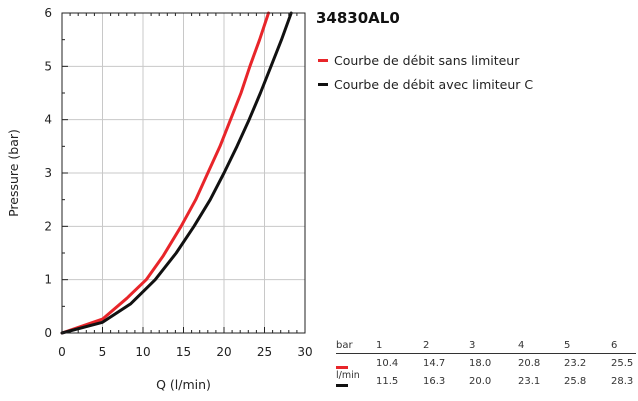 The image size is (638, 401). I want to click on table-header-cell: 6, so click(614, 345).